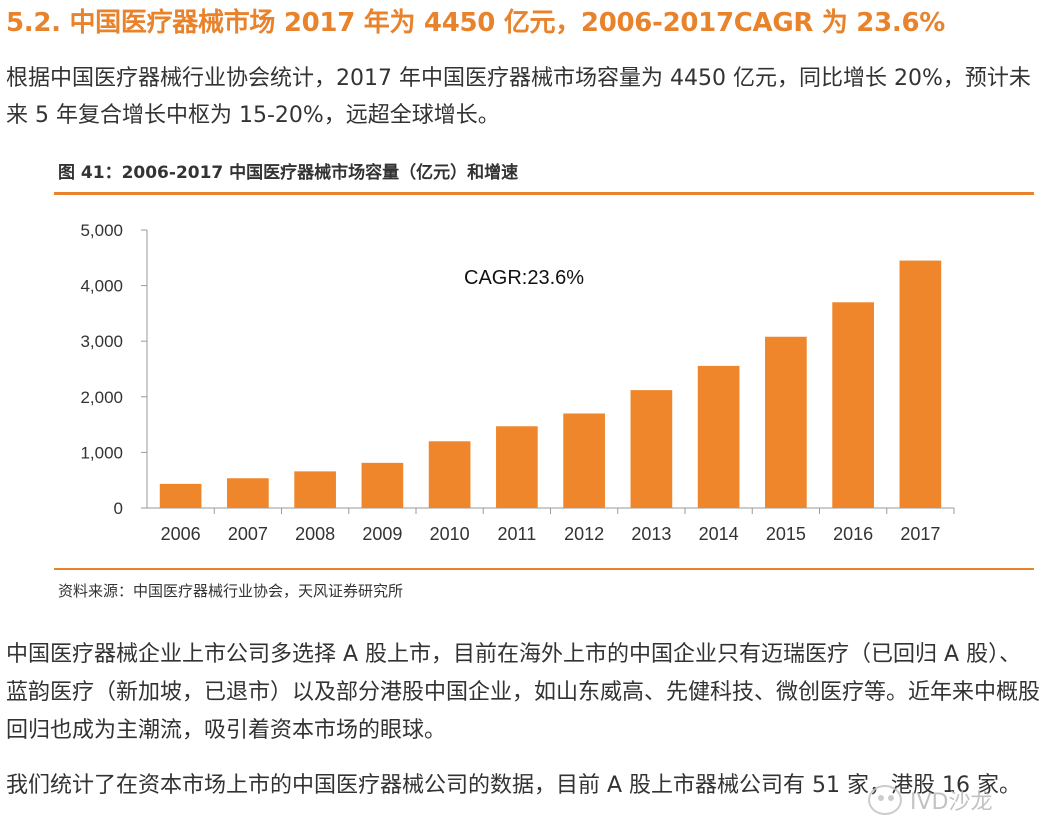  Describe the element at coordinates (584, 534) in the screenshot. I see `x-tick-label: 2012` at that location.